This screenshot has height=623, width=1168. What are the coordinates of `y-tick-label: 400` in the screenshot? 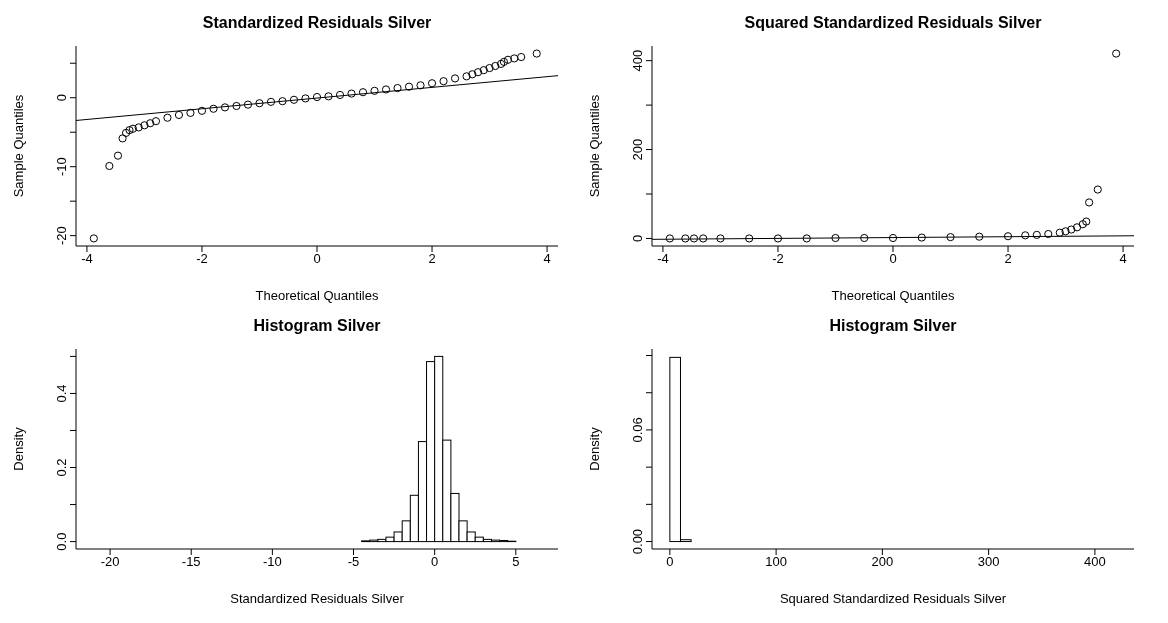 It's located at (637, 60).